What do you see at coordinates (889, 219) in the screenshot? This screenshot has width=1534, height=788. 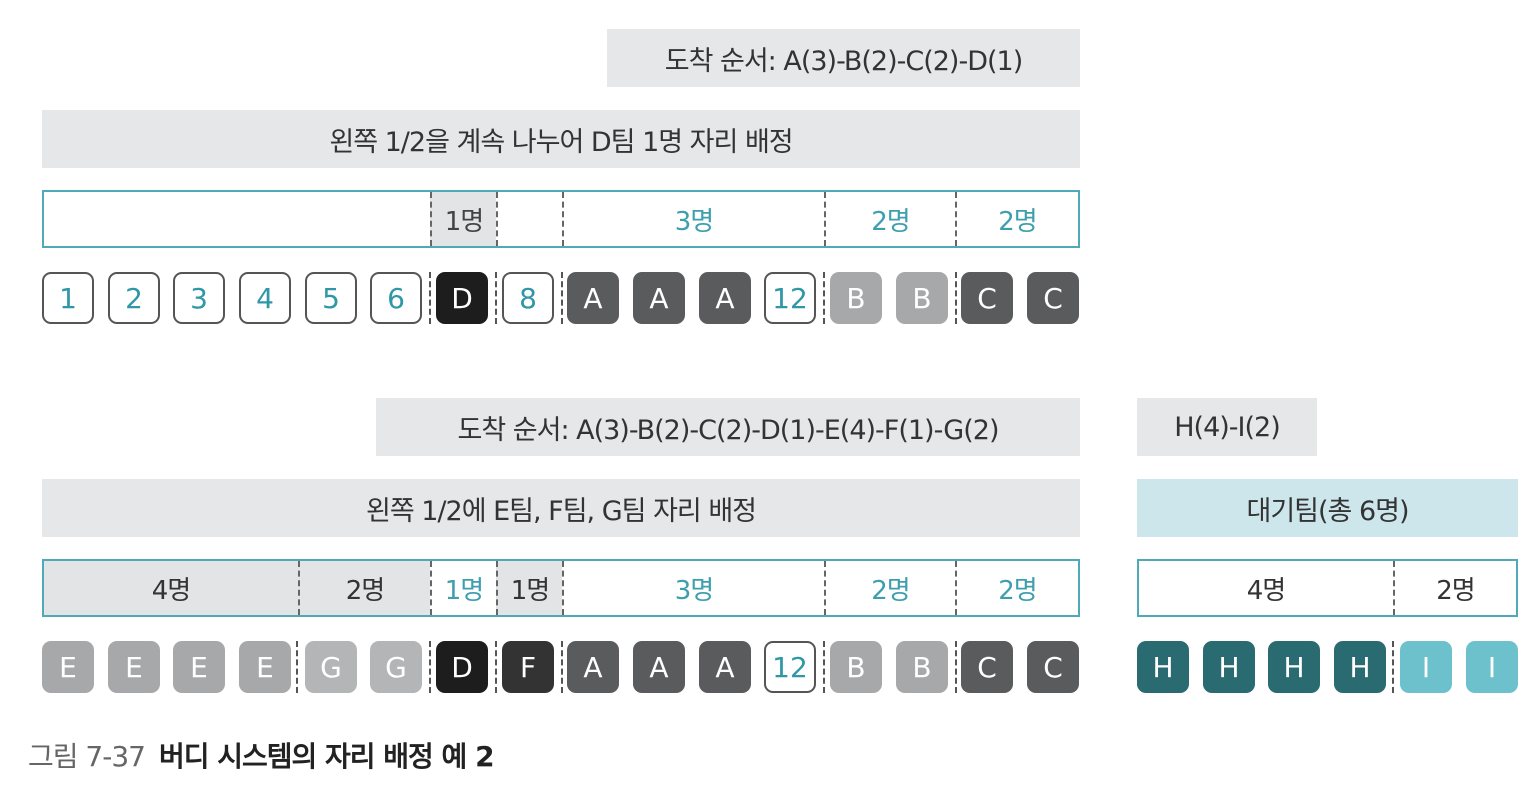 I see `top-seg-b: 2명` at bounding box center [889, 219].